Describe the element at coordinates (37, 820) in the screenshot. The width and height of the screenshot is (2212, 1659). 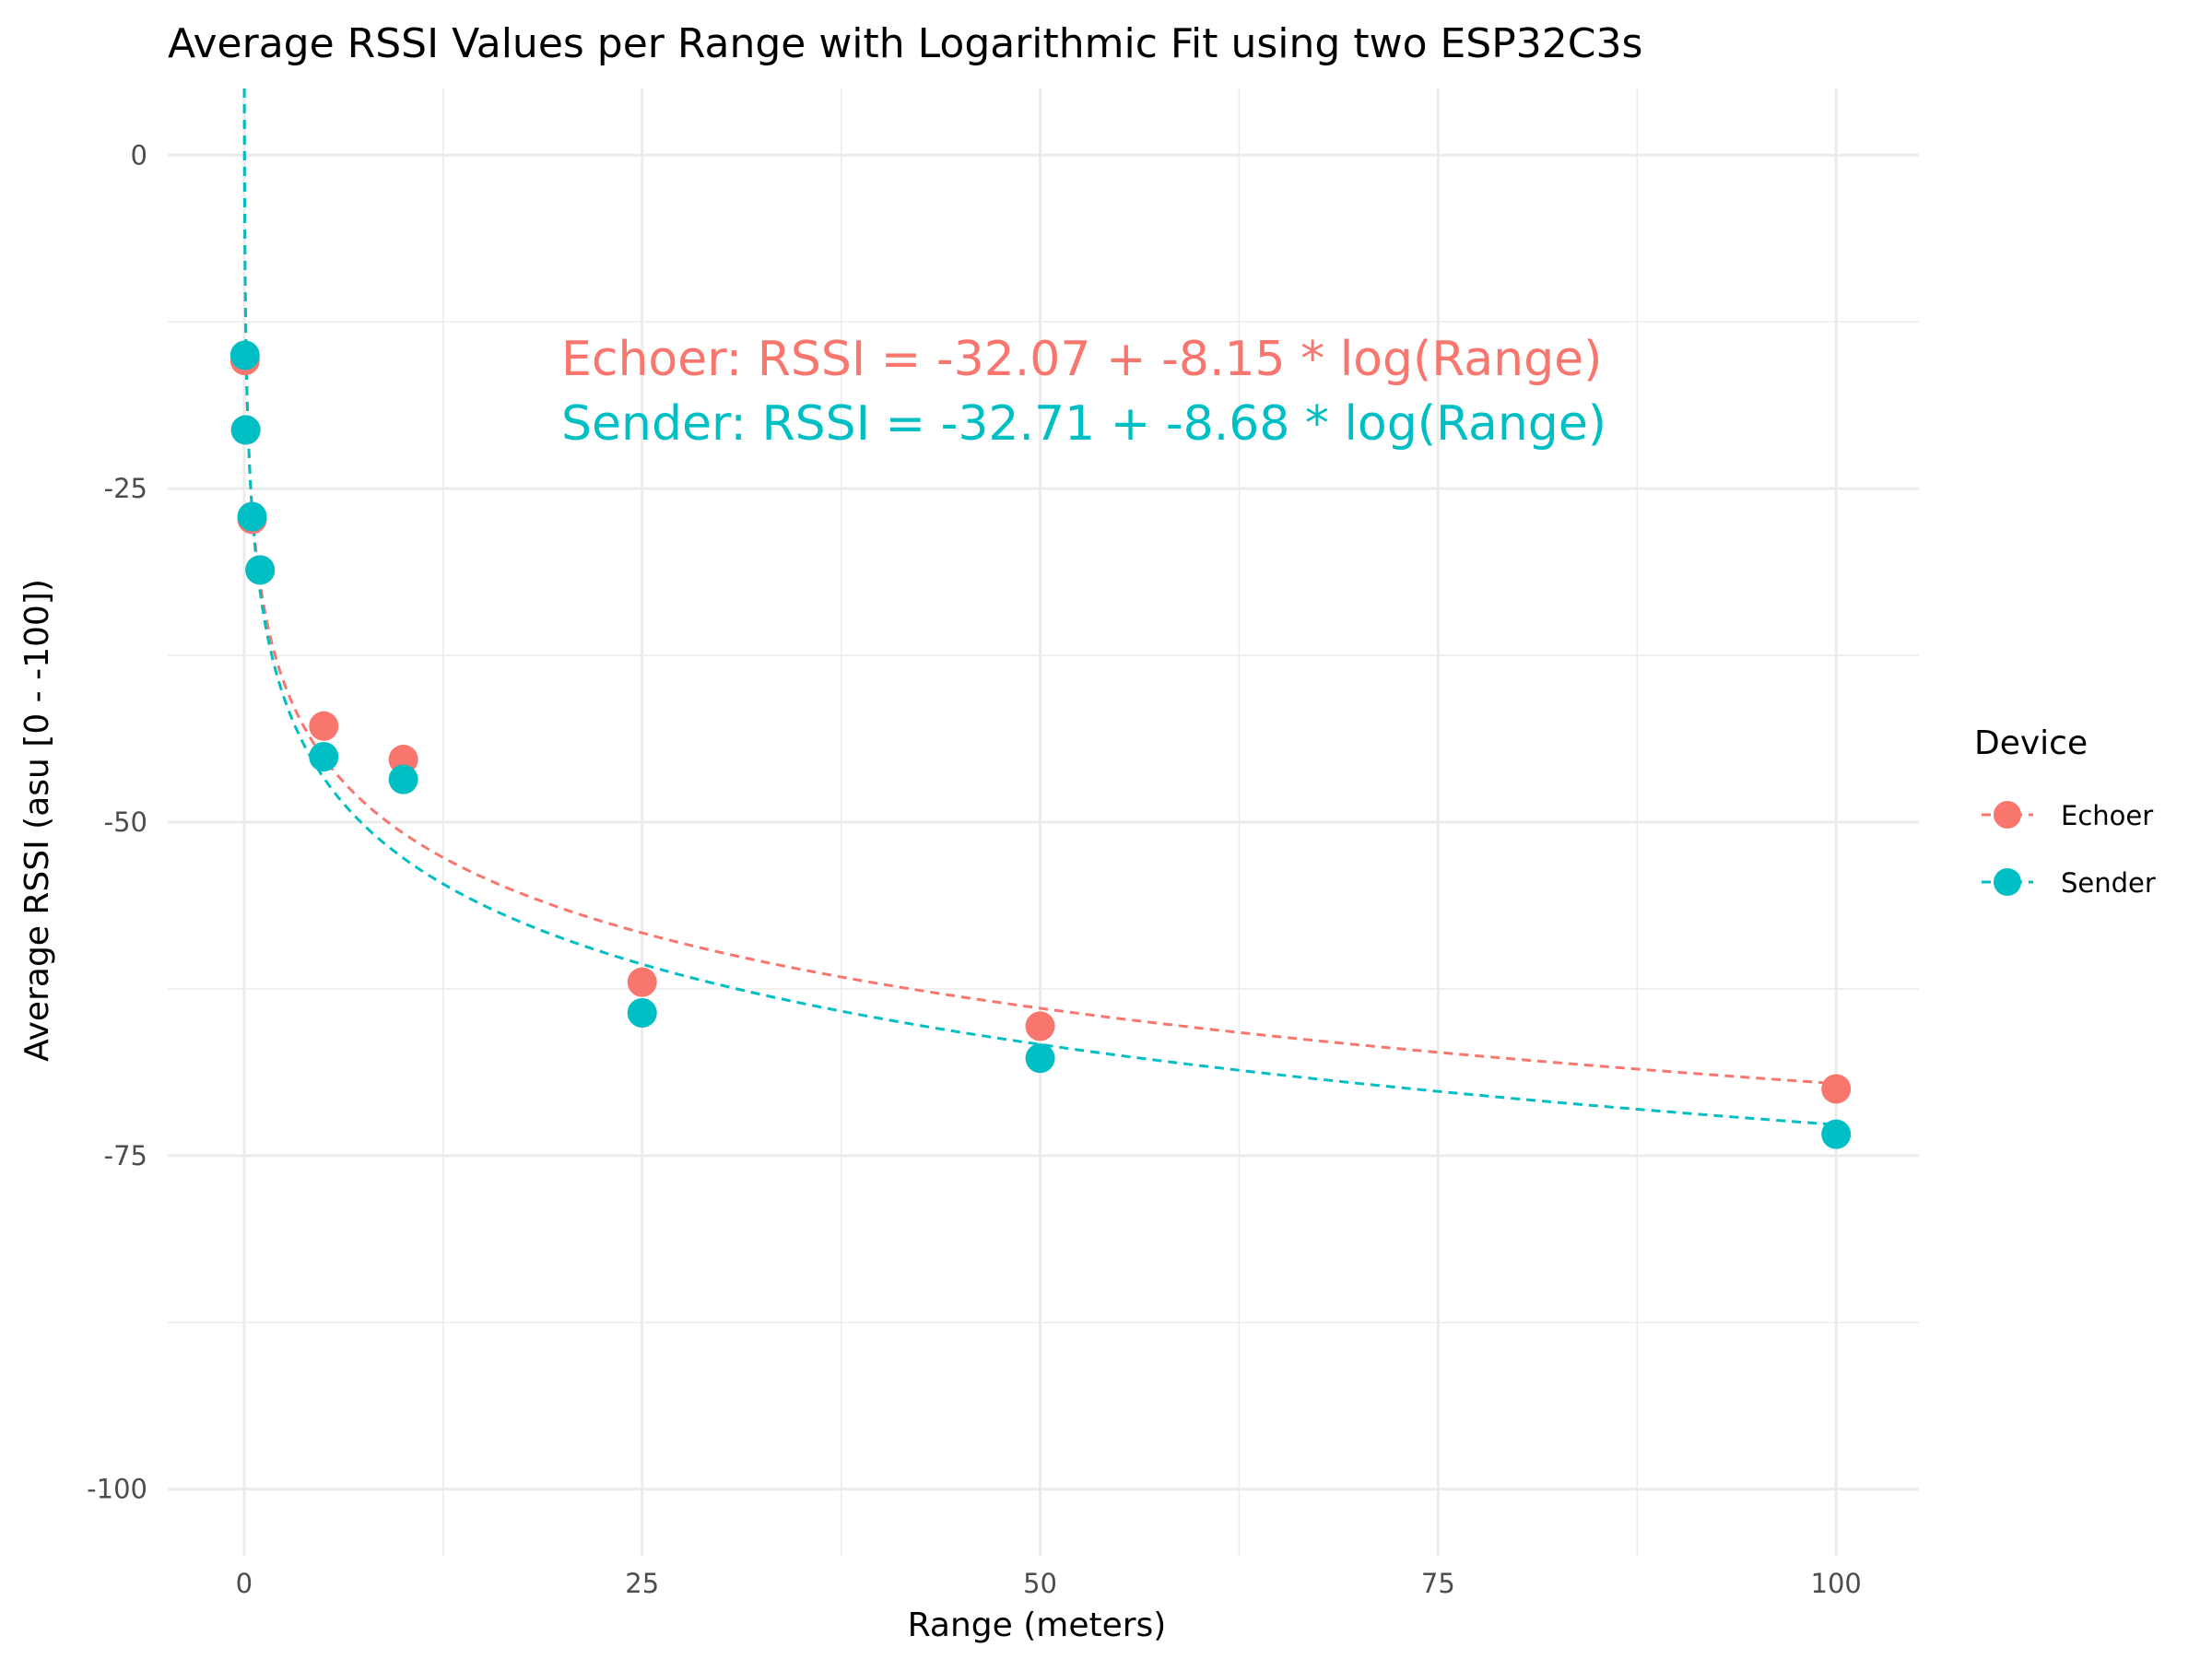
I see `y-axis-title: Average RSSI (asu [0 - -100])` at that location.